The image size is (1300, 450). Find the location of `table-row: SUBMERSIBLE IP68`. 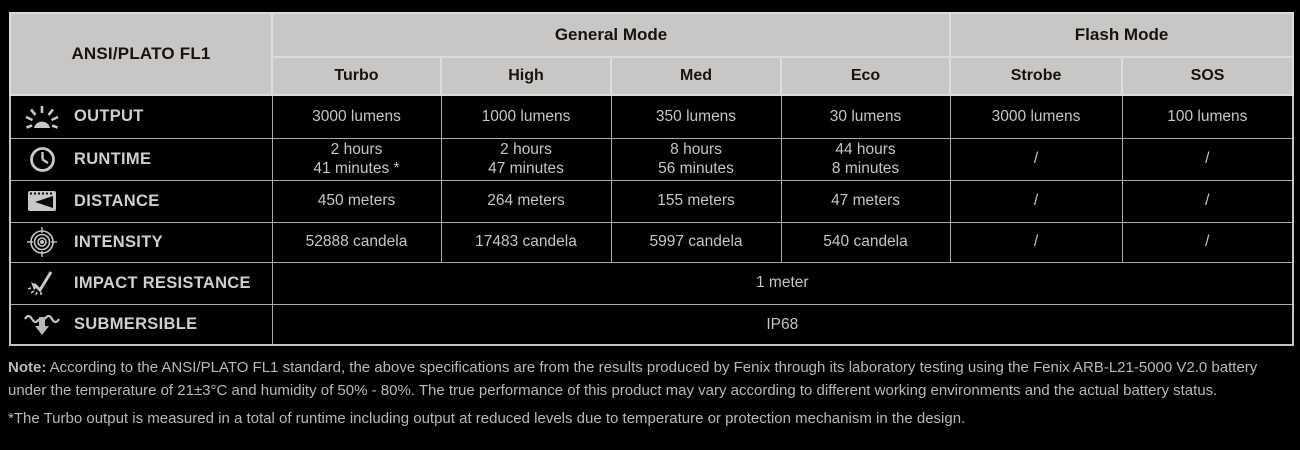

table-row: SUBMERSIBLE IP68 is located at coordinates (651, 324).